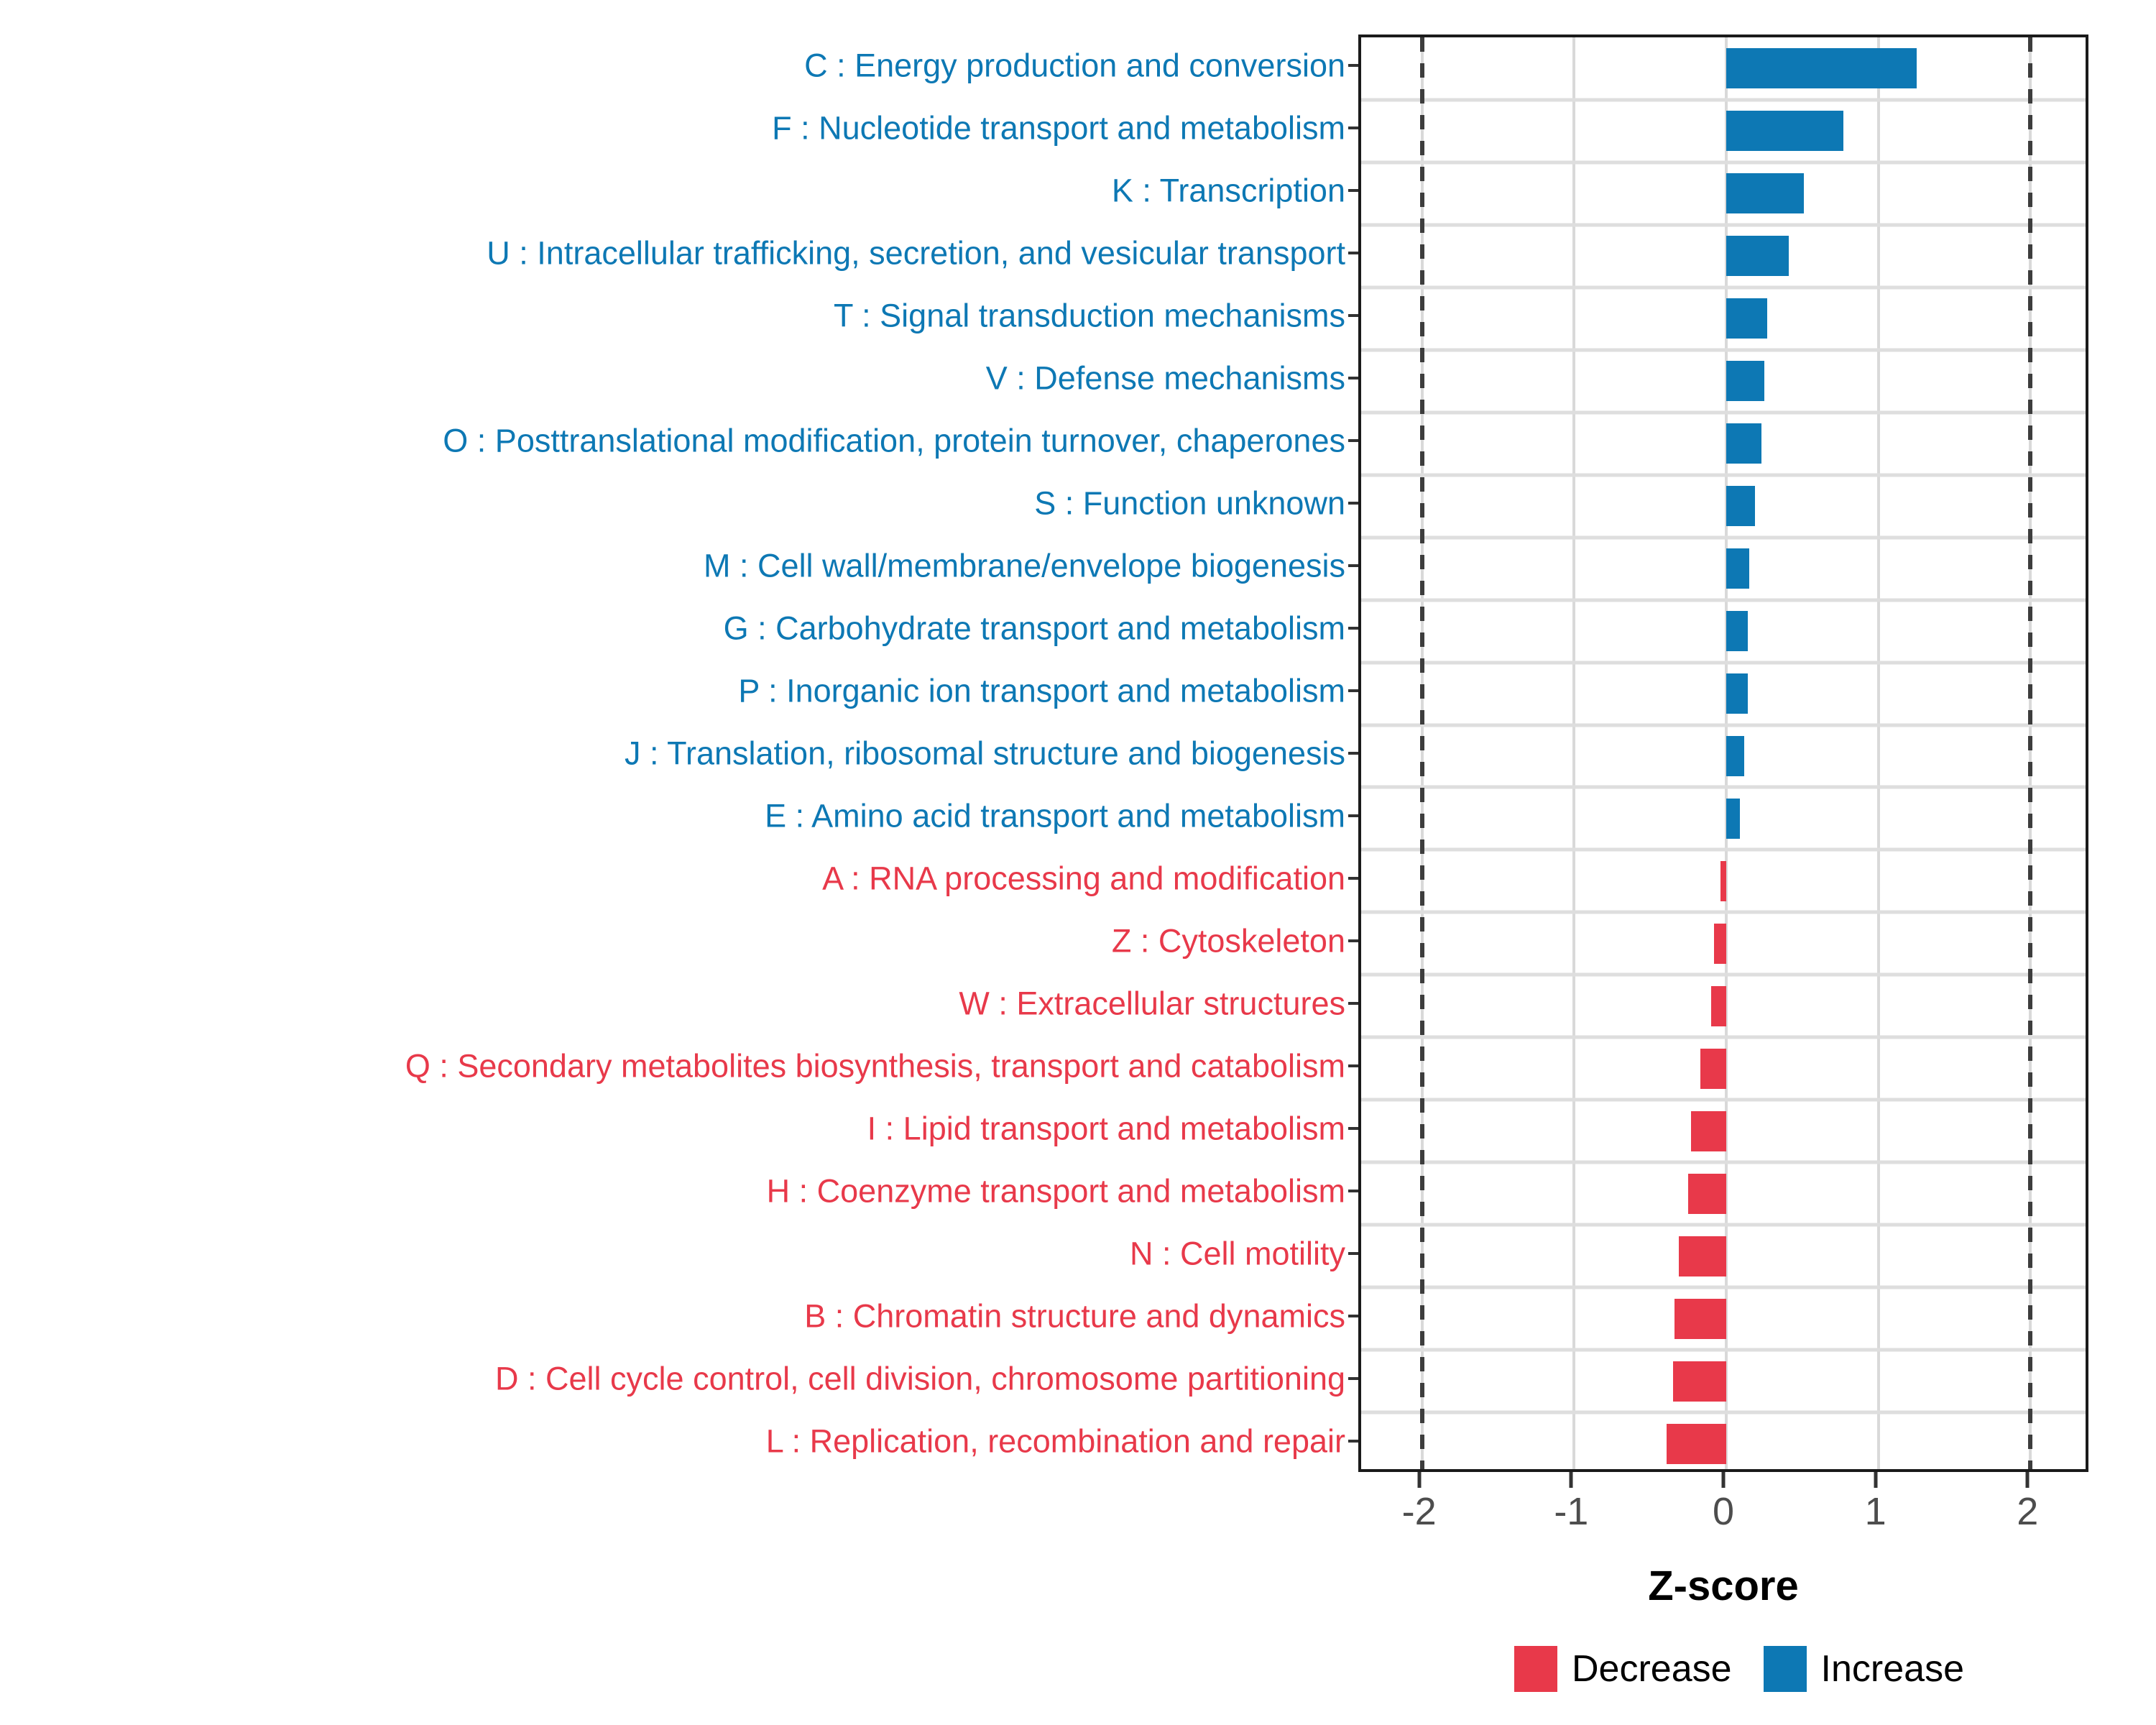 The image size is (2156, 1725). I want to click on category-label: C : Energy production and conversion, so click(1074, 65).